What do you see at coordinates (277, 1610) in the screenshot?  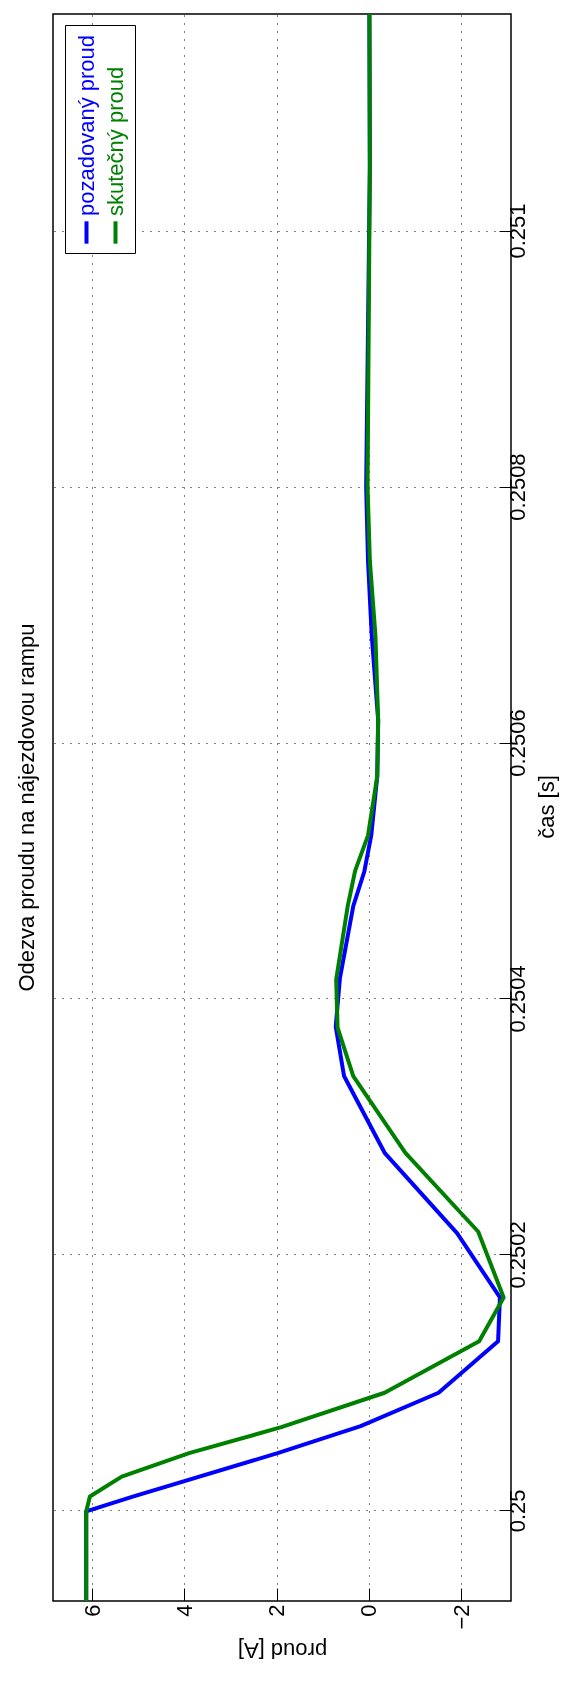 I see `x-tick-label: 2` at bounding box center [277, 1610].